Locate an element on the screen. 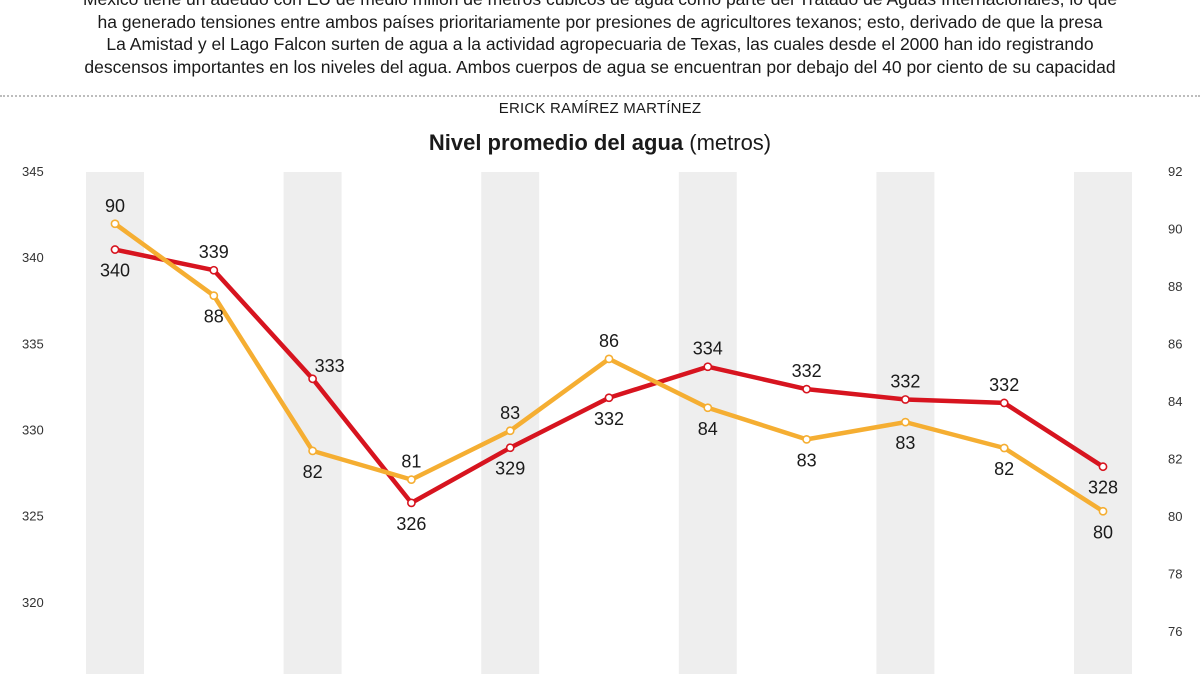 The image size is (1200, 674). chart-title: Nivel promedio del agua (metros) is located at coordinates (600, 143).